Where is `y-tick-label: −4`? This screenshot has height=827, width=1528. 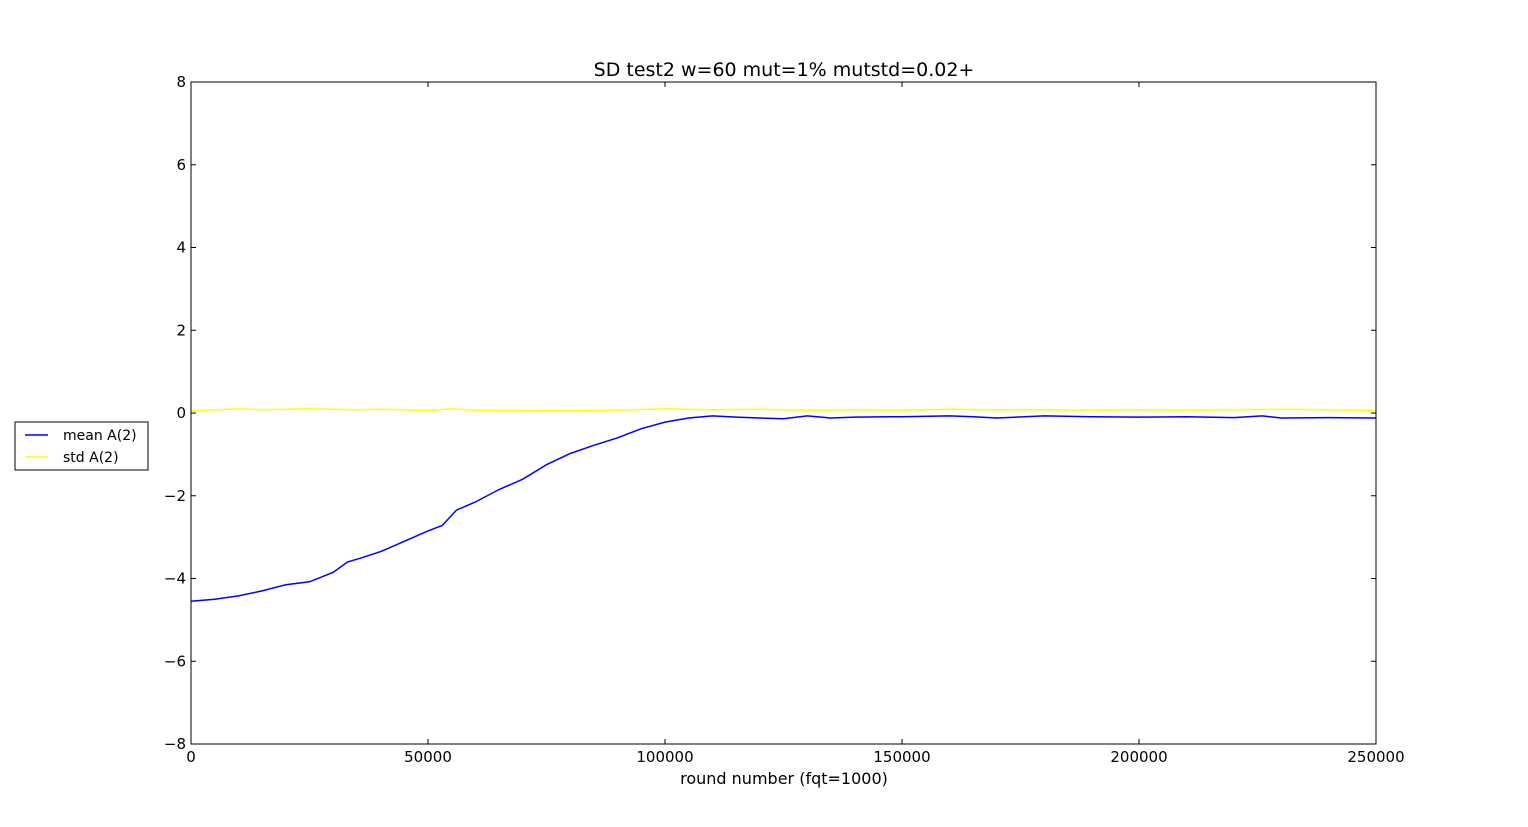 y-tick-label: −4 is located at coordinates (175, 579).